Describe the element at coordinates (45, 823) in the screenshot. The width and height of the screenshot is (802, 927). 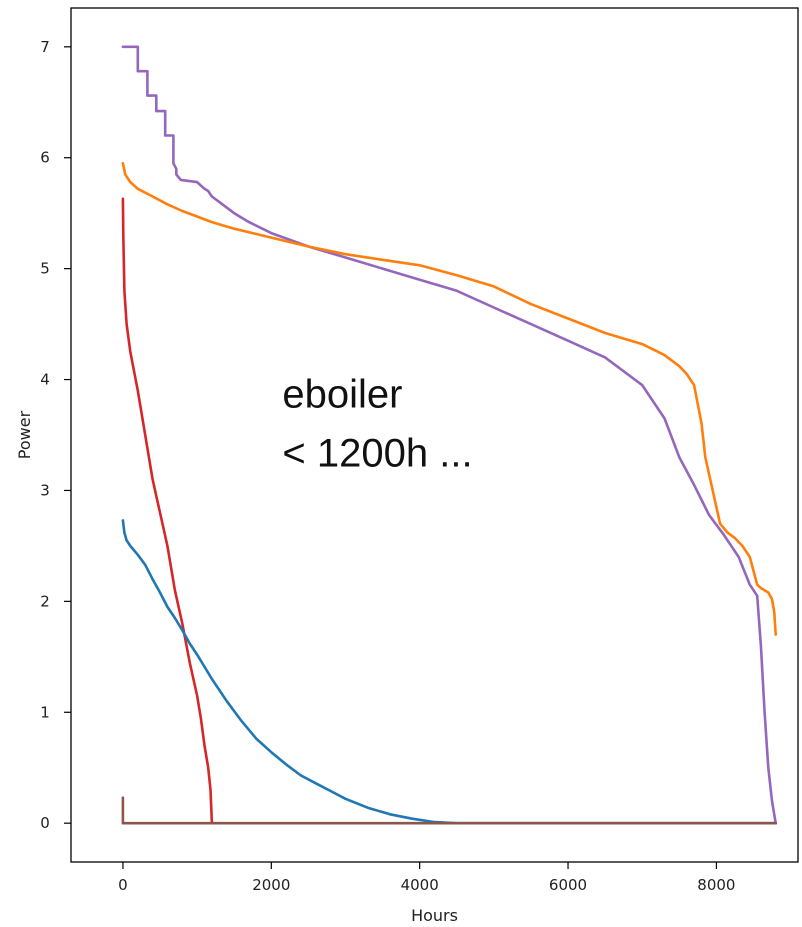
I see `y-tick-label: 0` at that location.